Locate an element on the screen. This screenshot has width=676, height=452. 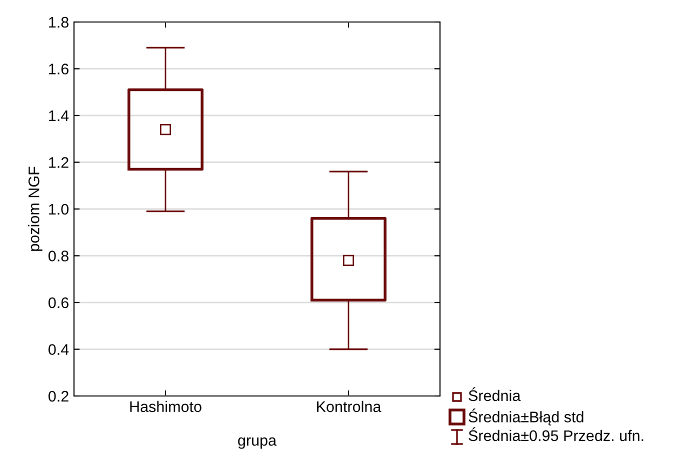
x-tick-label: Hashimoto is located at coordinates (166, 406).